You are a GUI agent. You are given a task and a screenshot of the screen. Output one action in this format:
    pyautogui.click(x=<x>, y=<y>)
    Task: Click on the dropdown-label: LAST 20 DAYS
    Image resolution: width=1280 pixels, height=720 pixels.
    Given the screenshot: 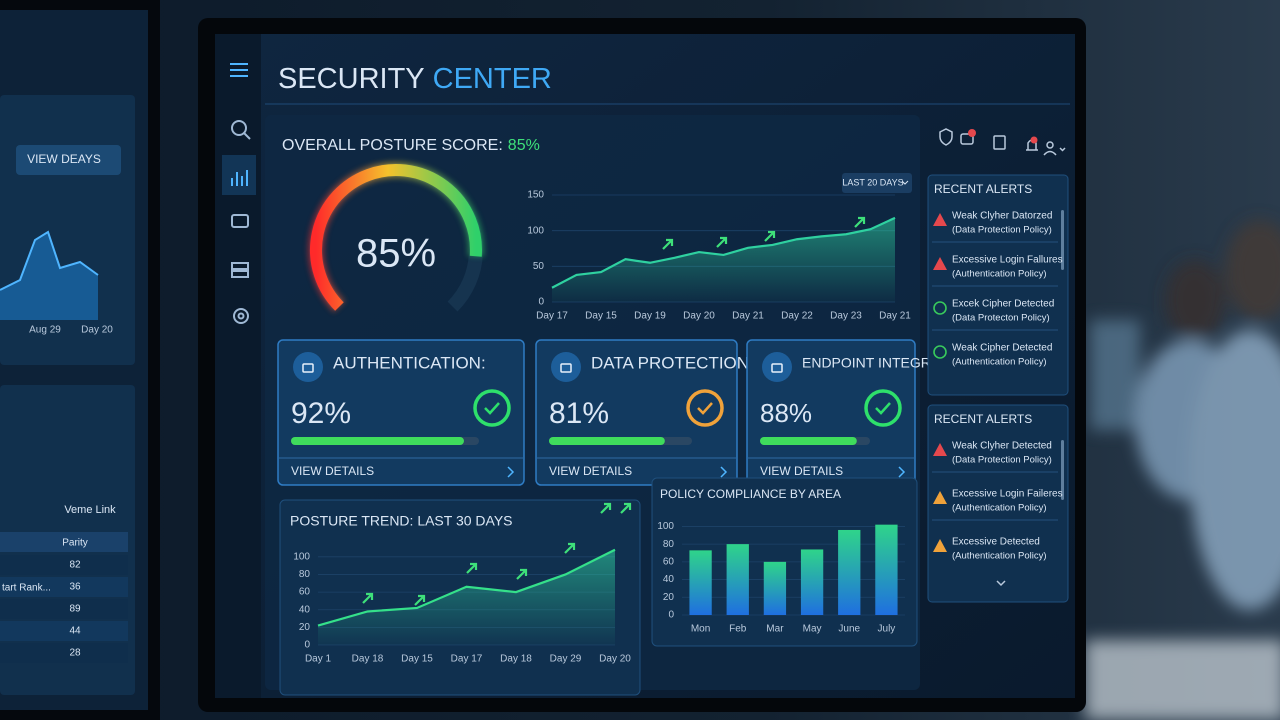 What is the action you would take?
    pyautogui.click(x=872, y=182)
    